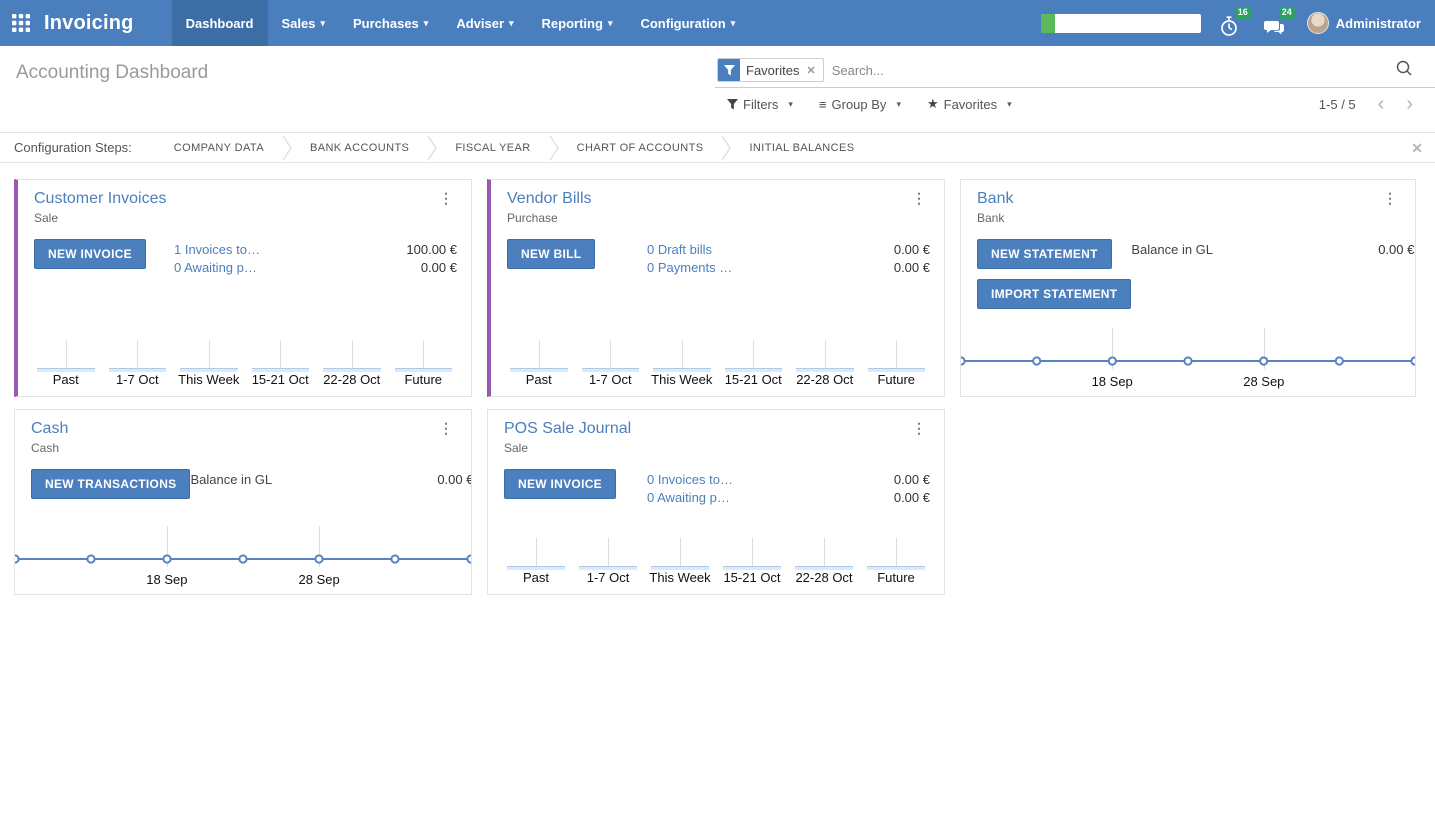  Describe the element at coordinates (65, 379) in the screenshot. I see `x-axis-tick-label: Past` at that location.